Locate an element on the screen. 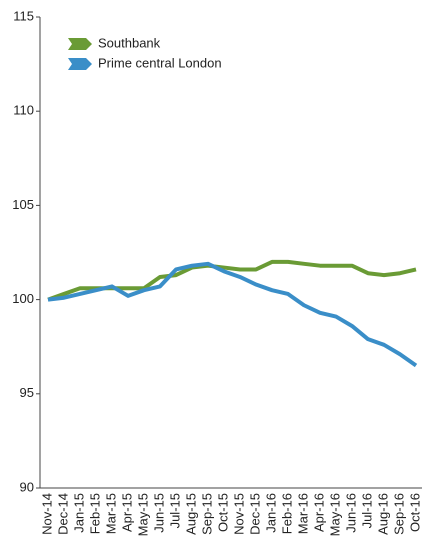  legend-label: Southbank is located at coordinates (129, 42).